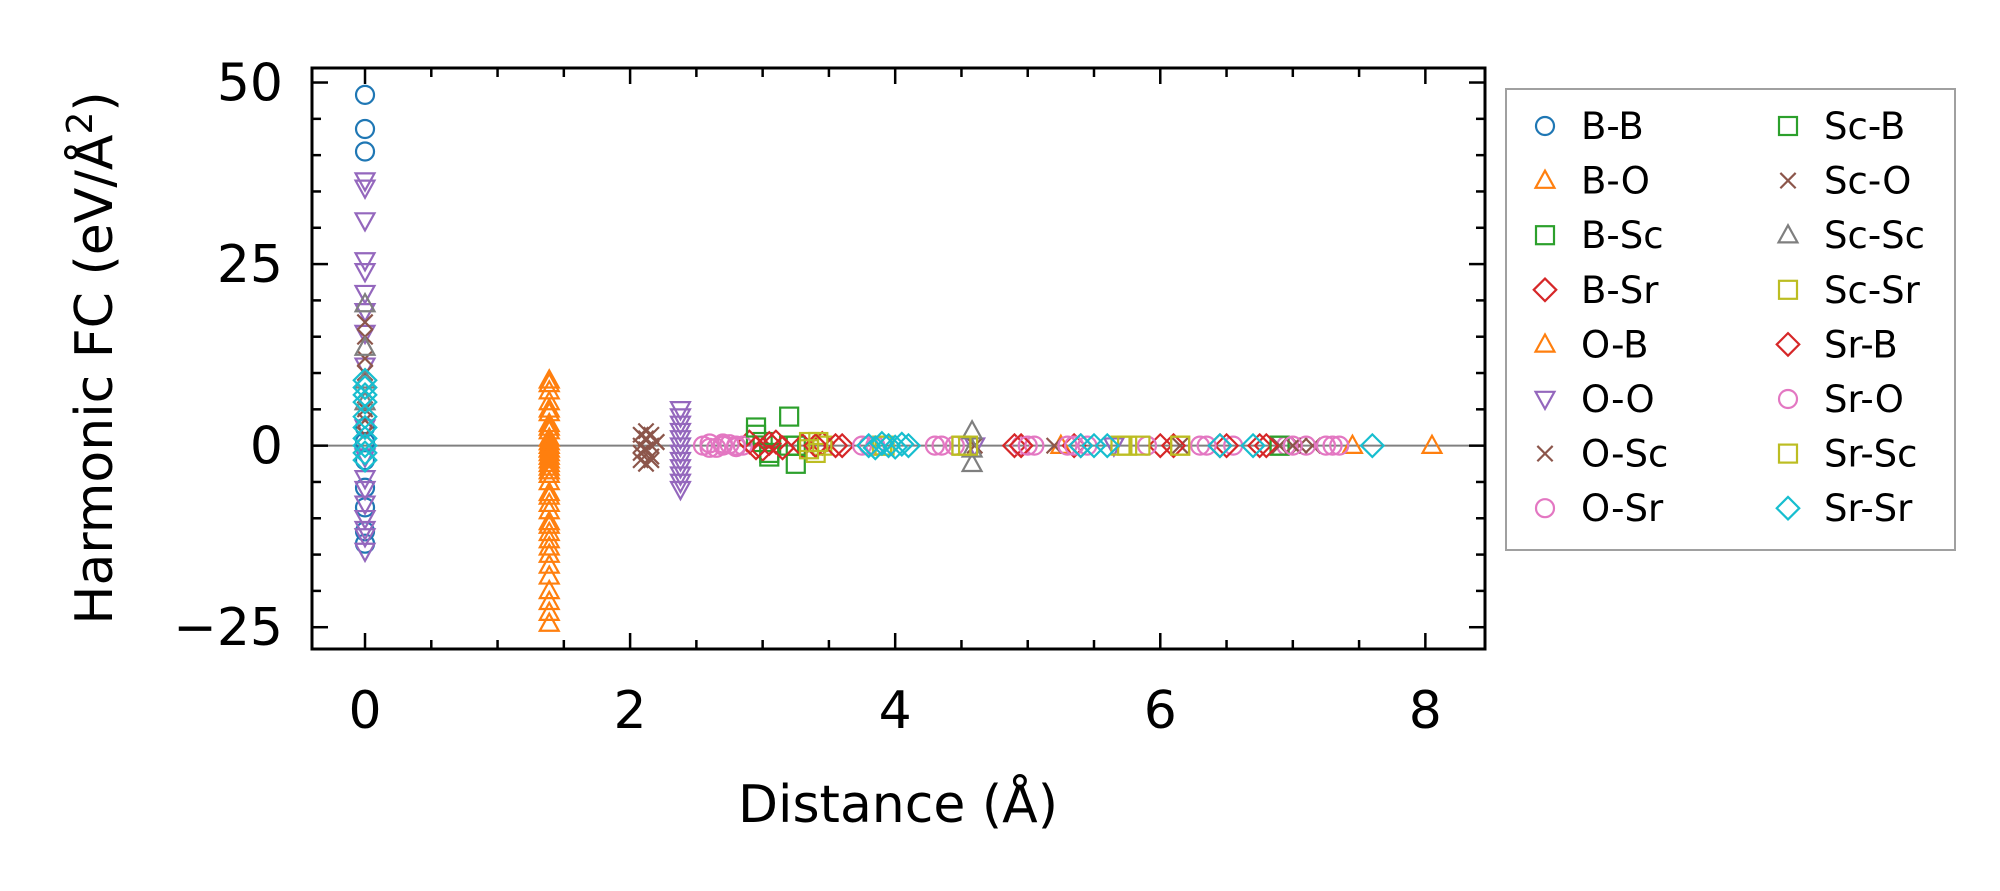  Describe the element at coordinates (651, 456) in the screenshot. I see `marker-o-sc` at that location.